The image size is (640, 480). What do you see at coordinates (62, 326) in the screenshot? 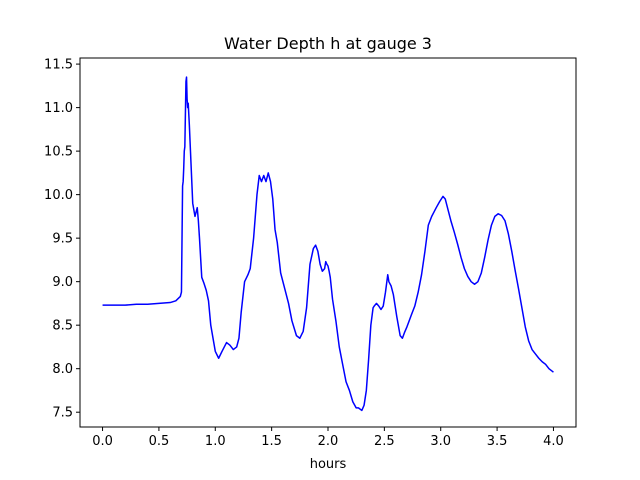
I see `y-tick-label: 8.5` at bounding box center [62, 326].